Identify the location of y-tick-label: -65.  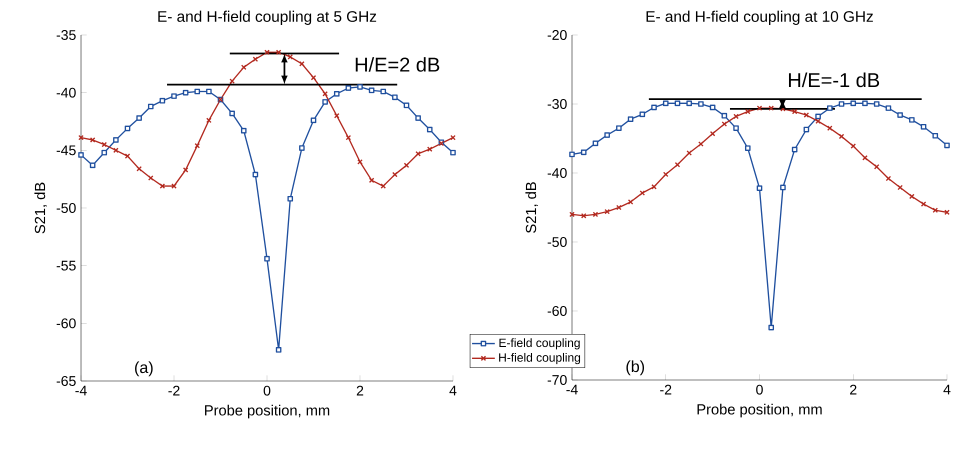
(66, 381).